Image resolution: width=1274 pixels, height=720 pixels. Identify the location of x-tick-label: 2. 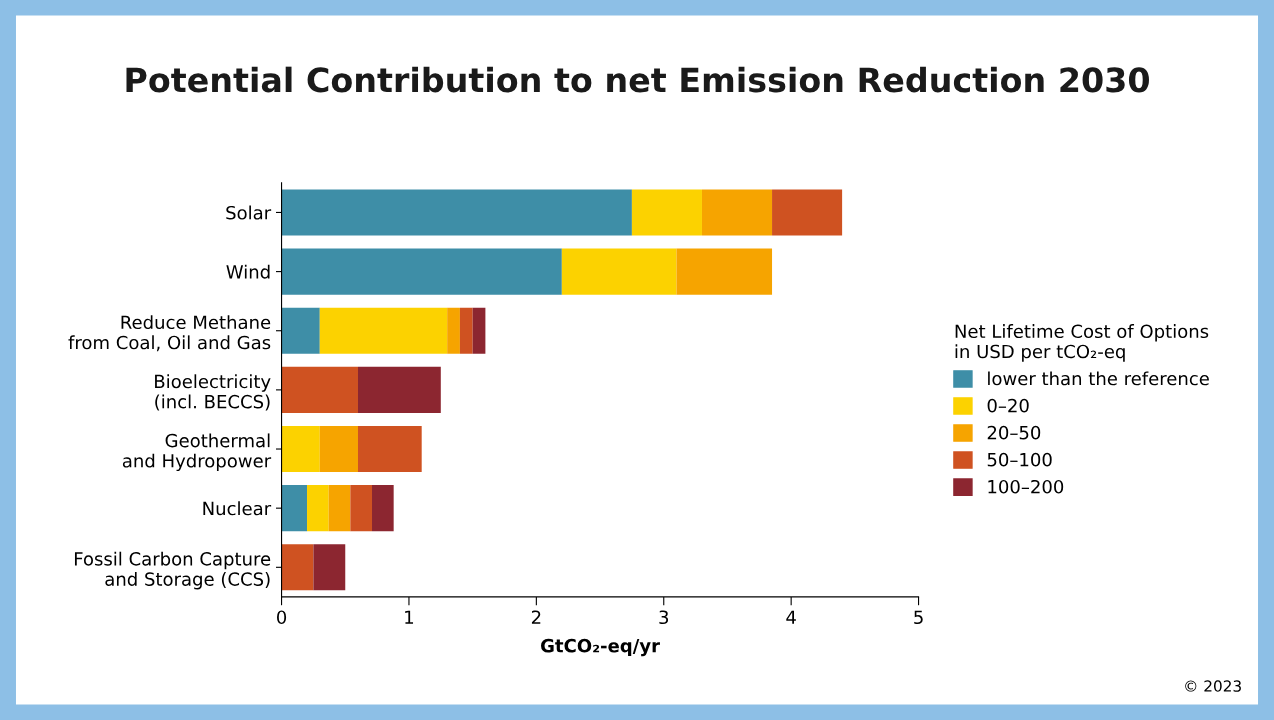
(536, 617).